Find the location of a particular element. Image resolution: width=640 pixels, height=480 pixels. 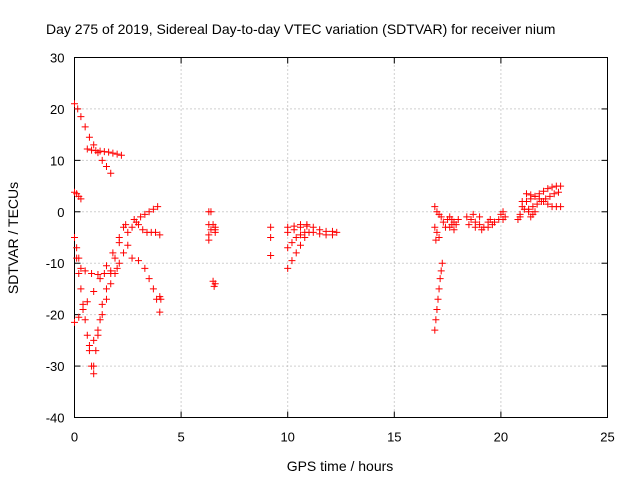

series-cluster-9h is located at coordinates (271, 241).